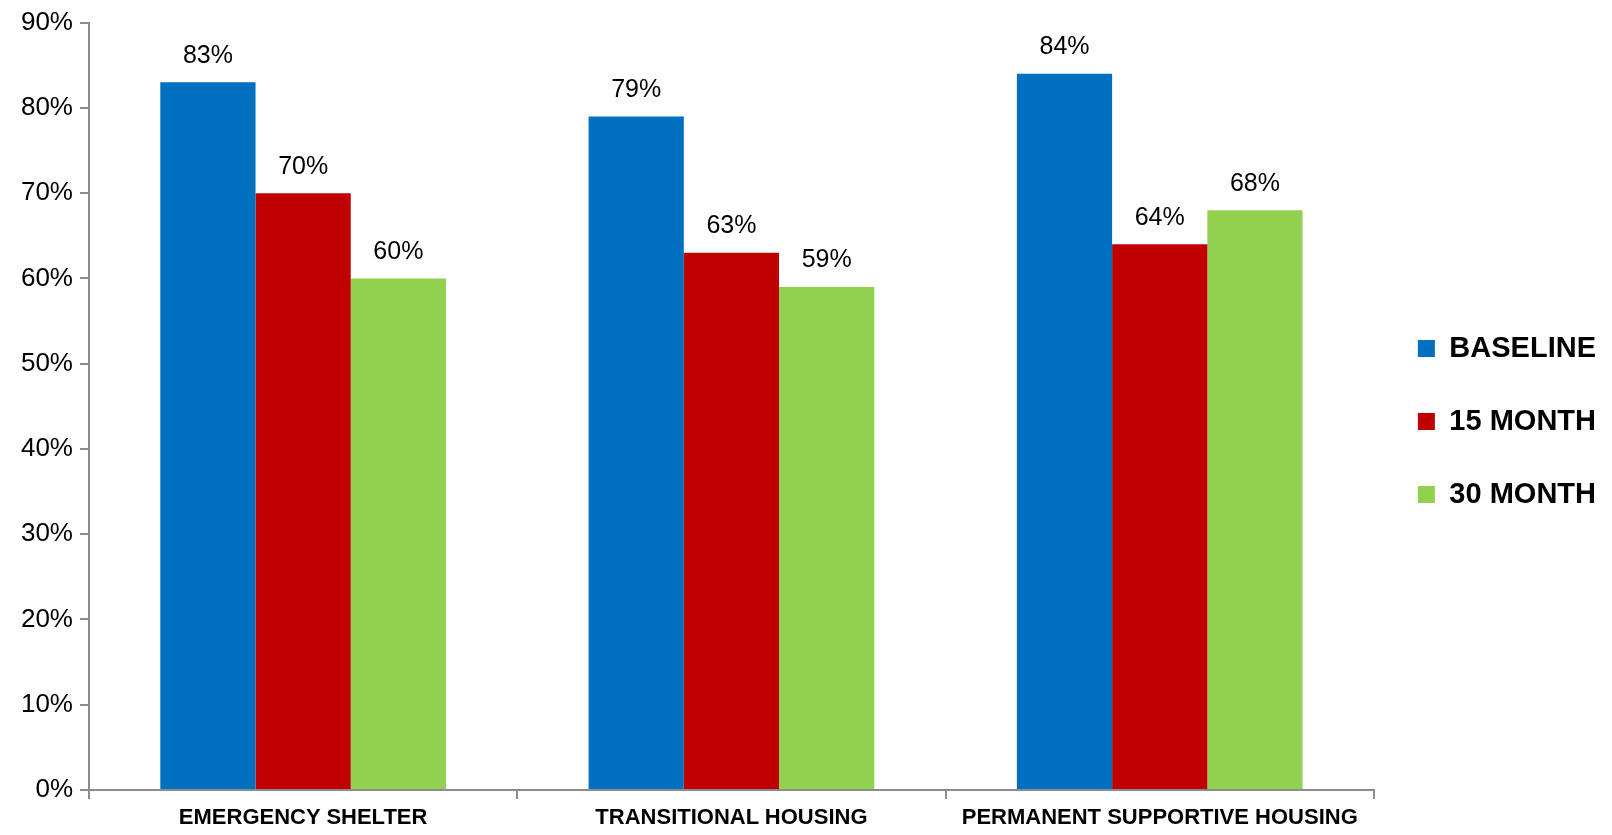 The image size is (1612, 835). What do you see at coordinates (1523, 419) in the screenshot?
I see `legend-label: 15 MONTH` at bounding box center [1523, 419].